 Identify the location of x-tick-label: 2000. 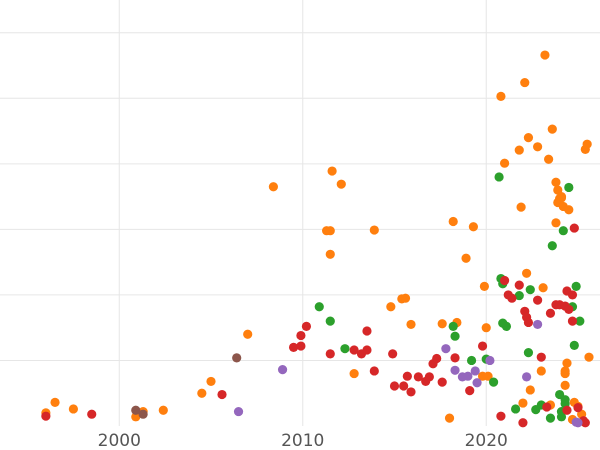
(119, 440).